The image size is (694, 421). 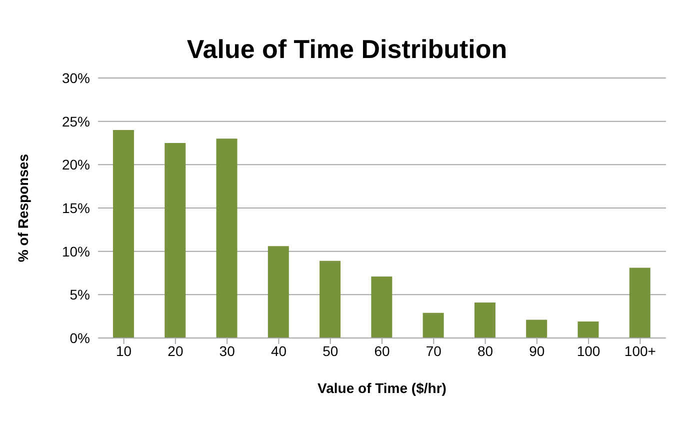 I want to click on y-tick-label: 20%, so click(x=76, y=164).